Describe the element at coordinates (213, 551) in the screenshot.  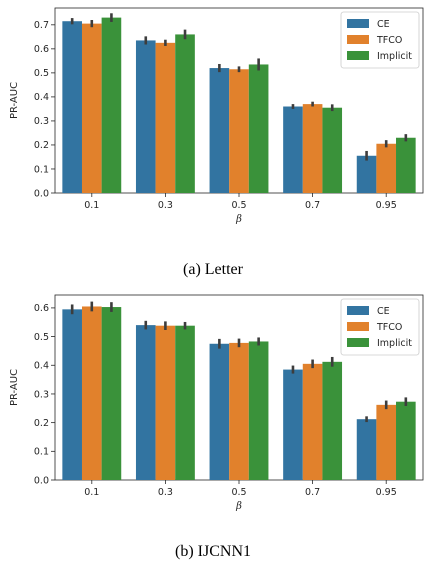
I see `caption-ijcnn1: (b) IJCNN1` at that location.